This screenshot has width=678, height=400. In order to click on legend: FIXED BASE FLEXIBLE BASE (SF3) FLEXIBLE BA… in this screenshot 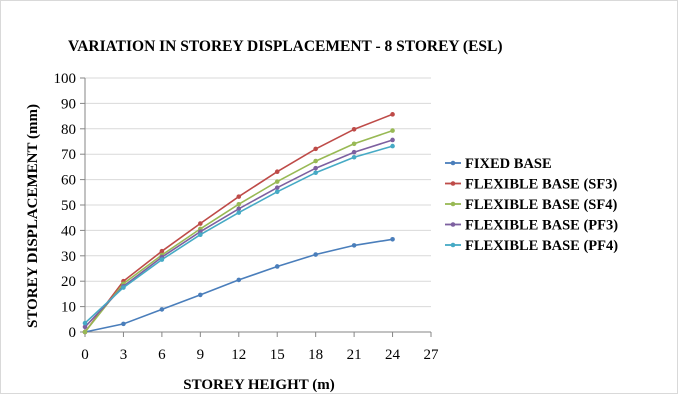, I will do `click(531, 205)`.